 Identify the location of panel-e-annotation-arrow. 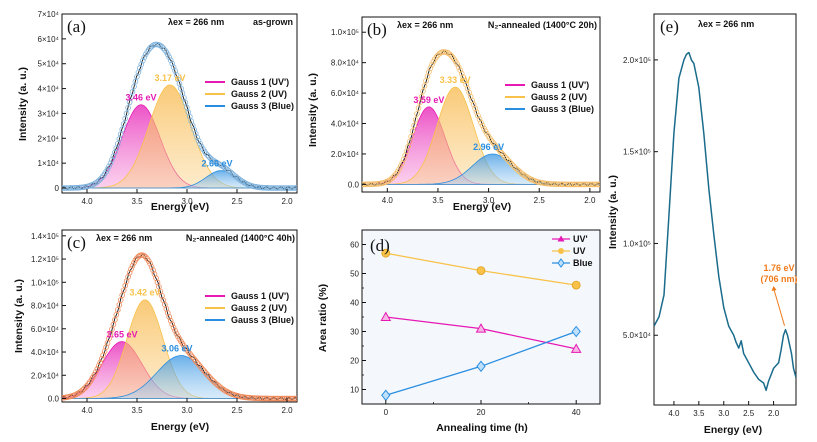
(779, 306).